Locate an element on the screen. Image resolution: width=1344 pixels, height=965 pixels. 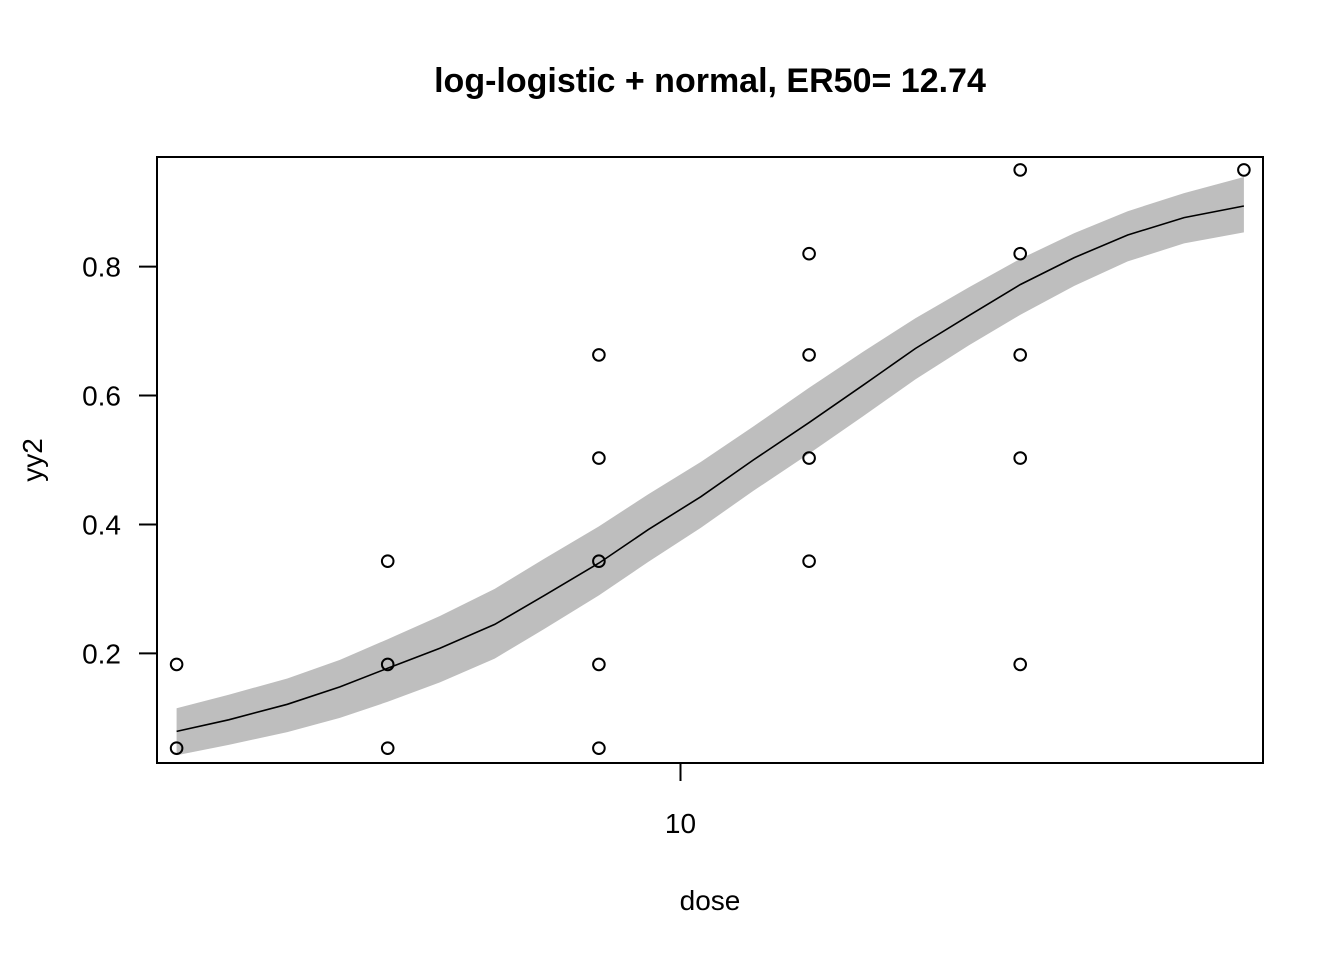
y-tick-label: 0.8 is located at coordinates (101, 267).